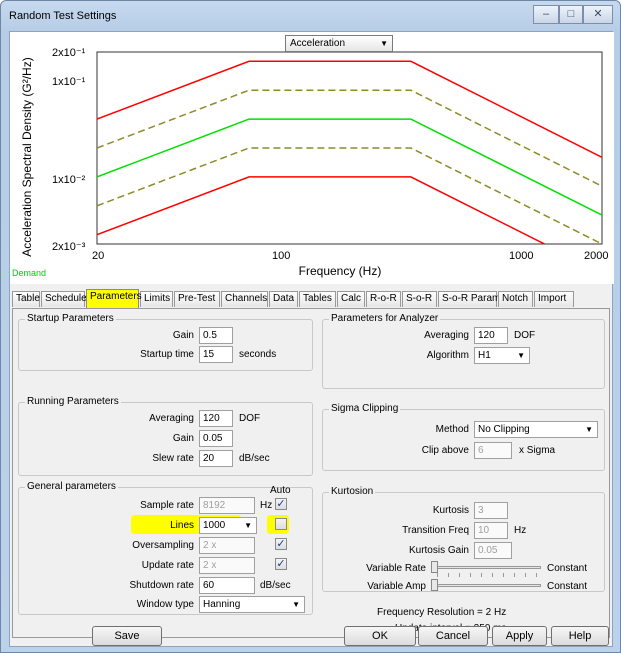 The width and height of the screenshot is (621, 653). What do you see at coordinates (250, 418) in the screenshot?
I see `averaging-unit: DOF` at bounding box center [250, 418].